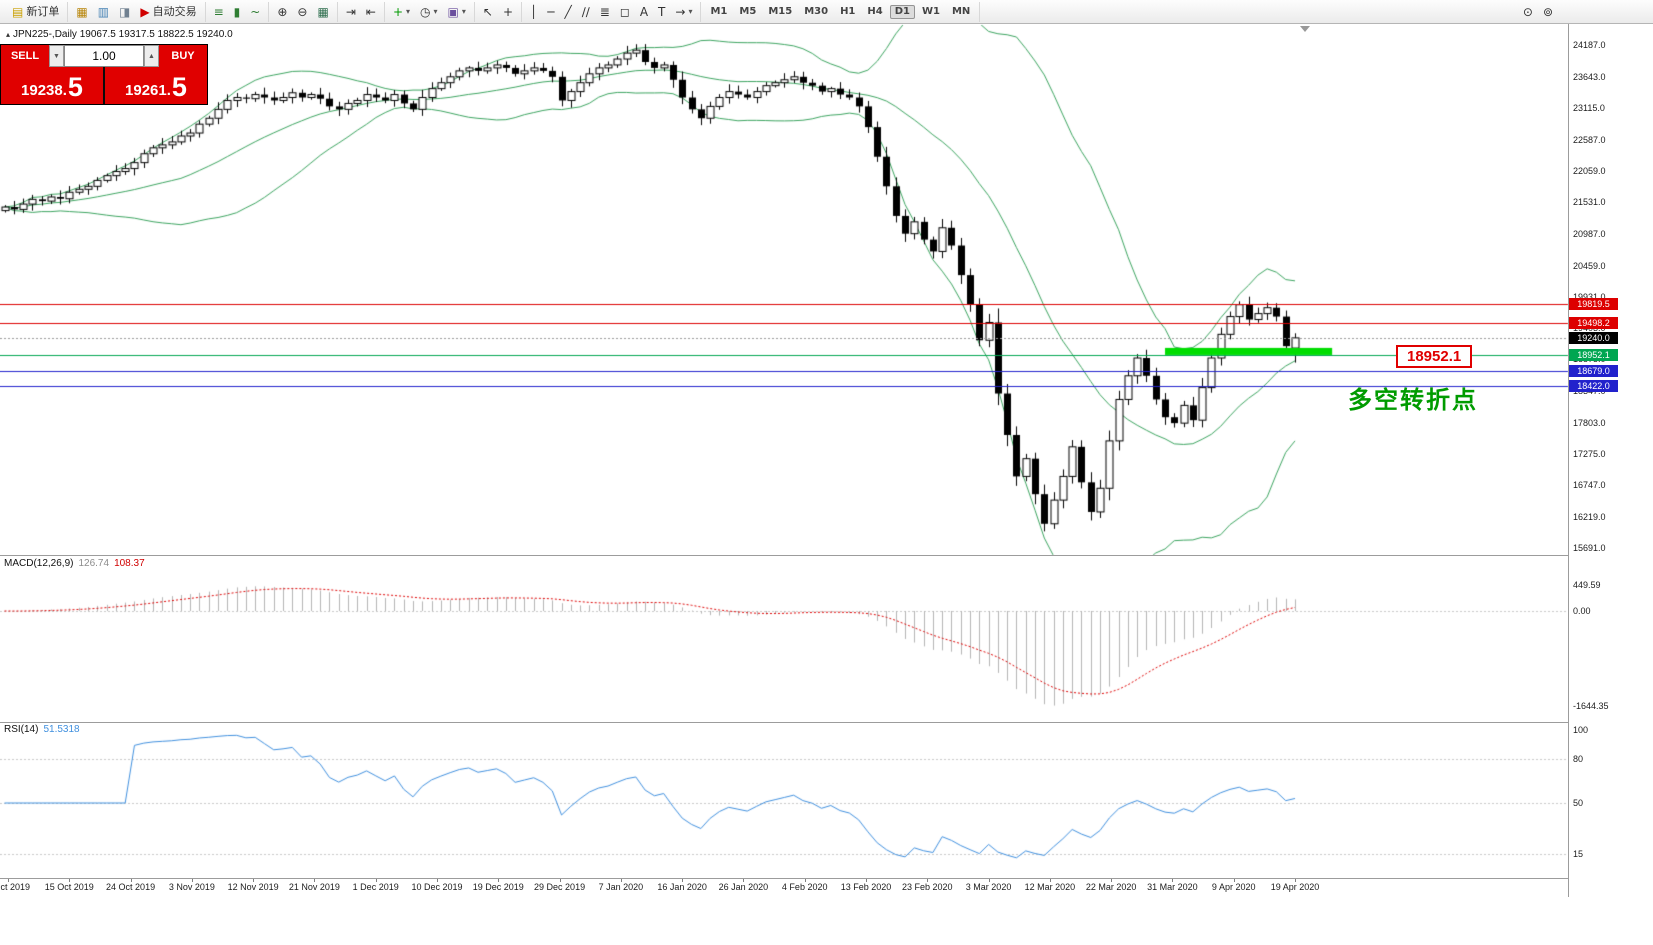 This screenshot has width=1653, height=945. What do you see at coordinates (69, 887) in the screenshot?
I see `date-label: 15 Oct 2019` at bounding box center [69, 887].